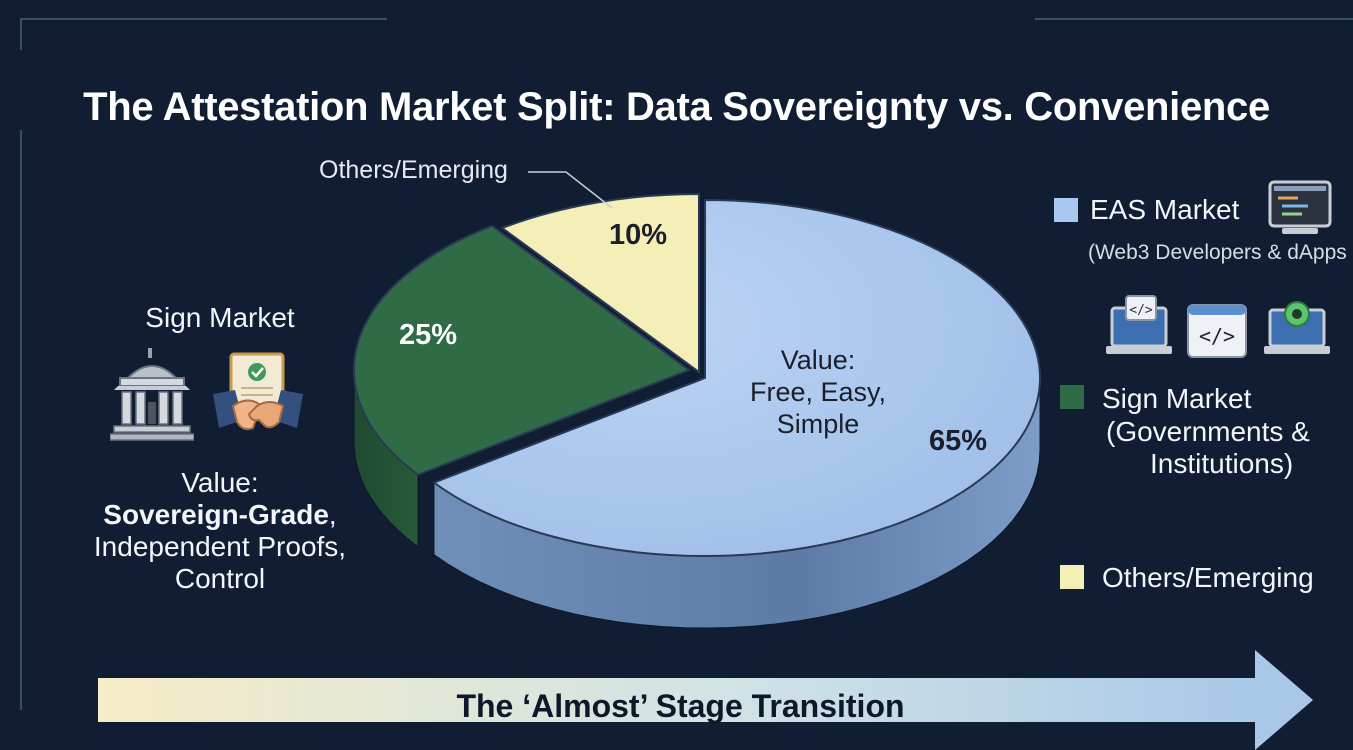 This screenshot has width=1353, height=750. What do you see at coordinates (1072, 397) in the screenshot?
I see `legend-swatch-sign` at bounding box center [1072, 397].